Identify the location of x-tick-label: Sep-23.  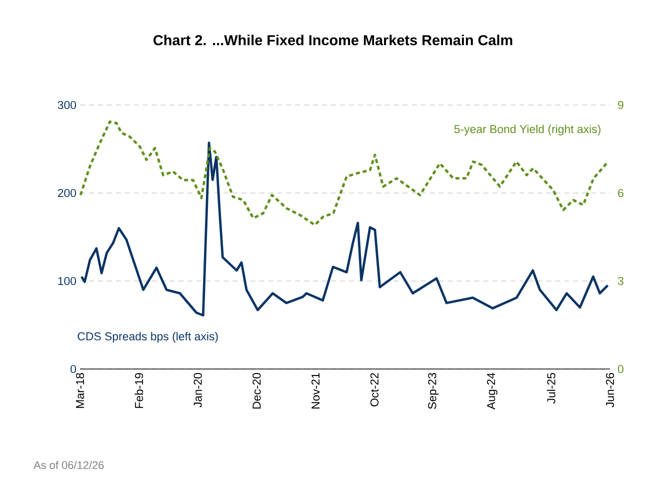
(433, 391).